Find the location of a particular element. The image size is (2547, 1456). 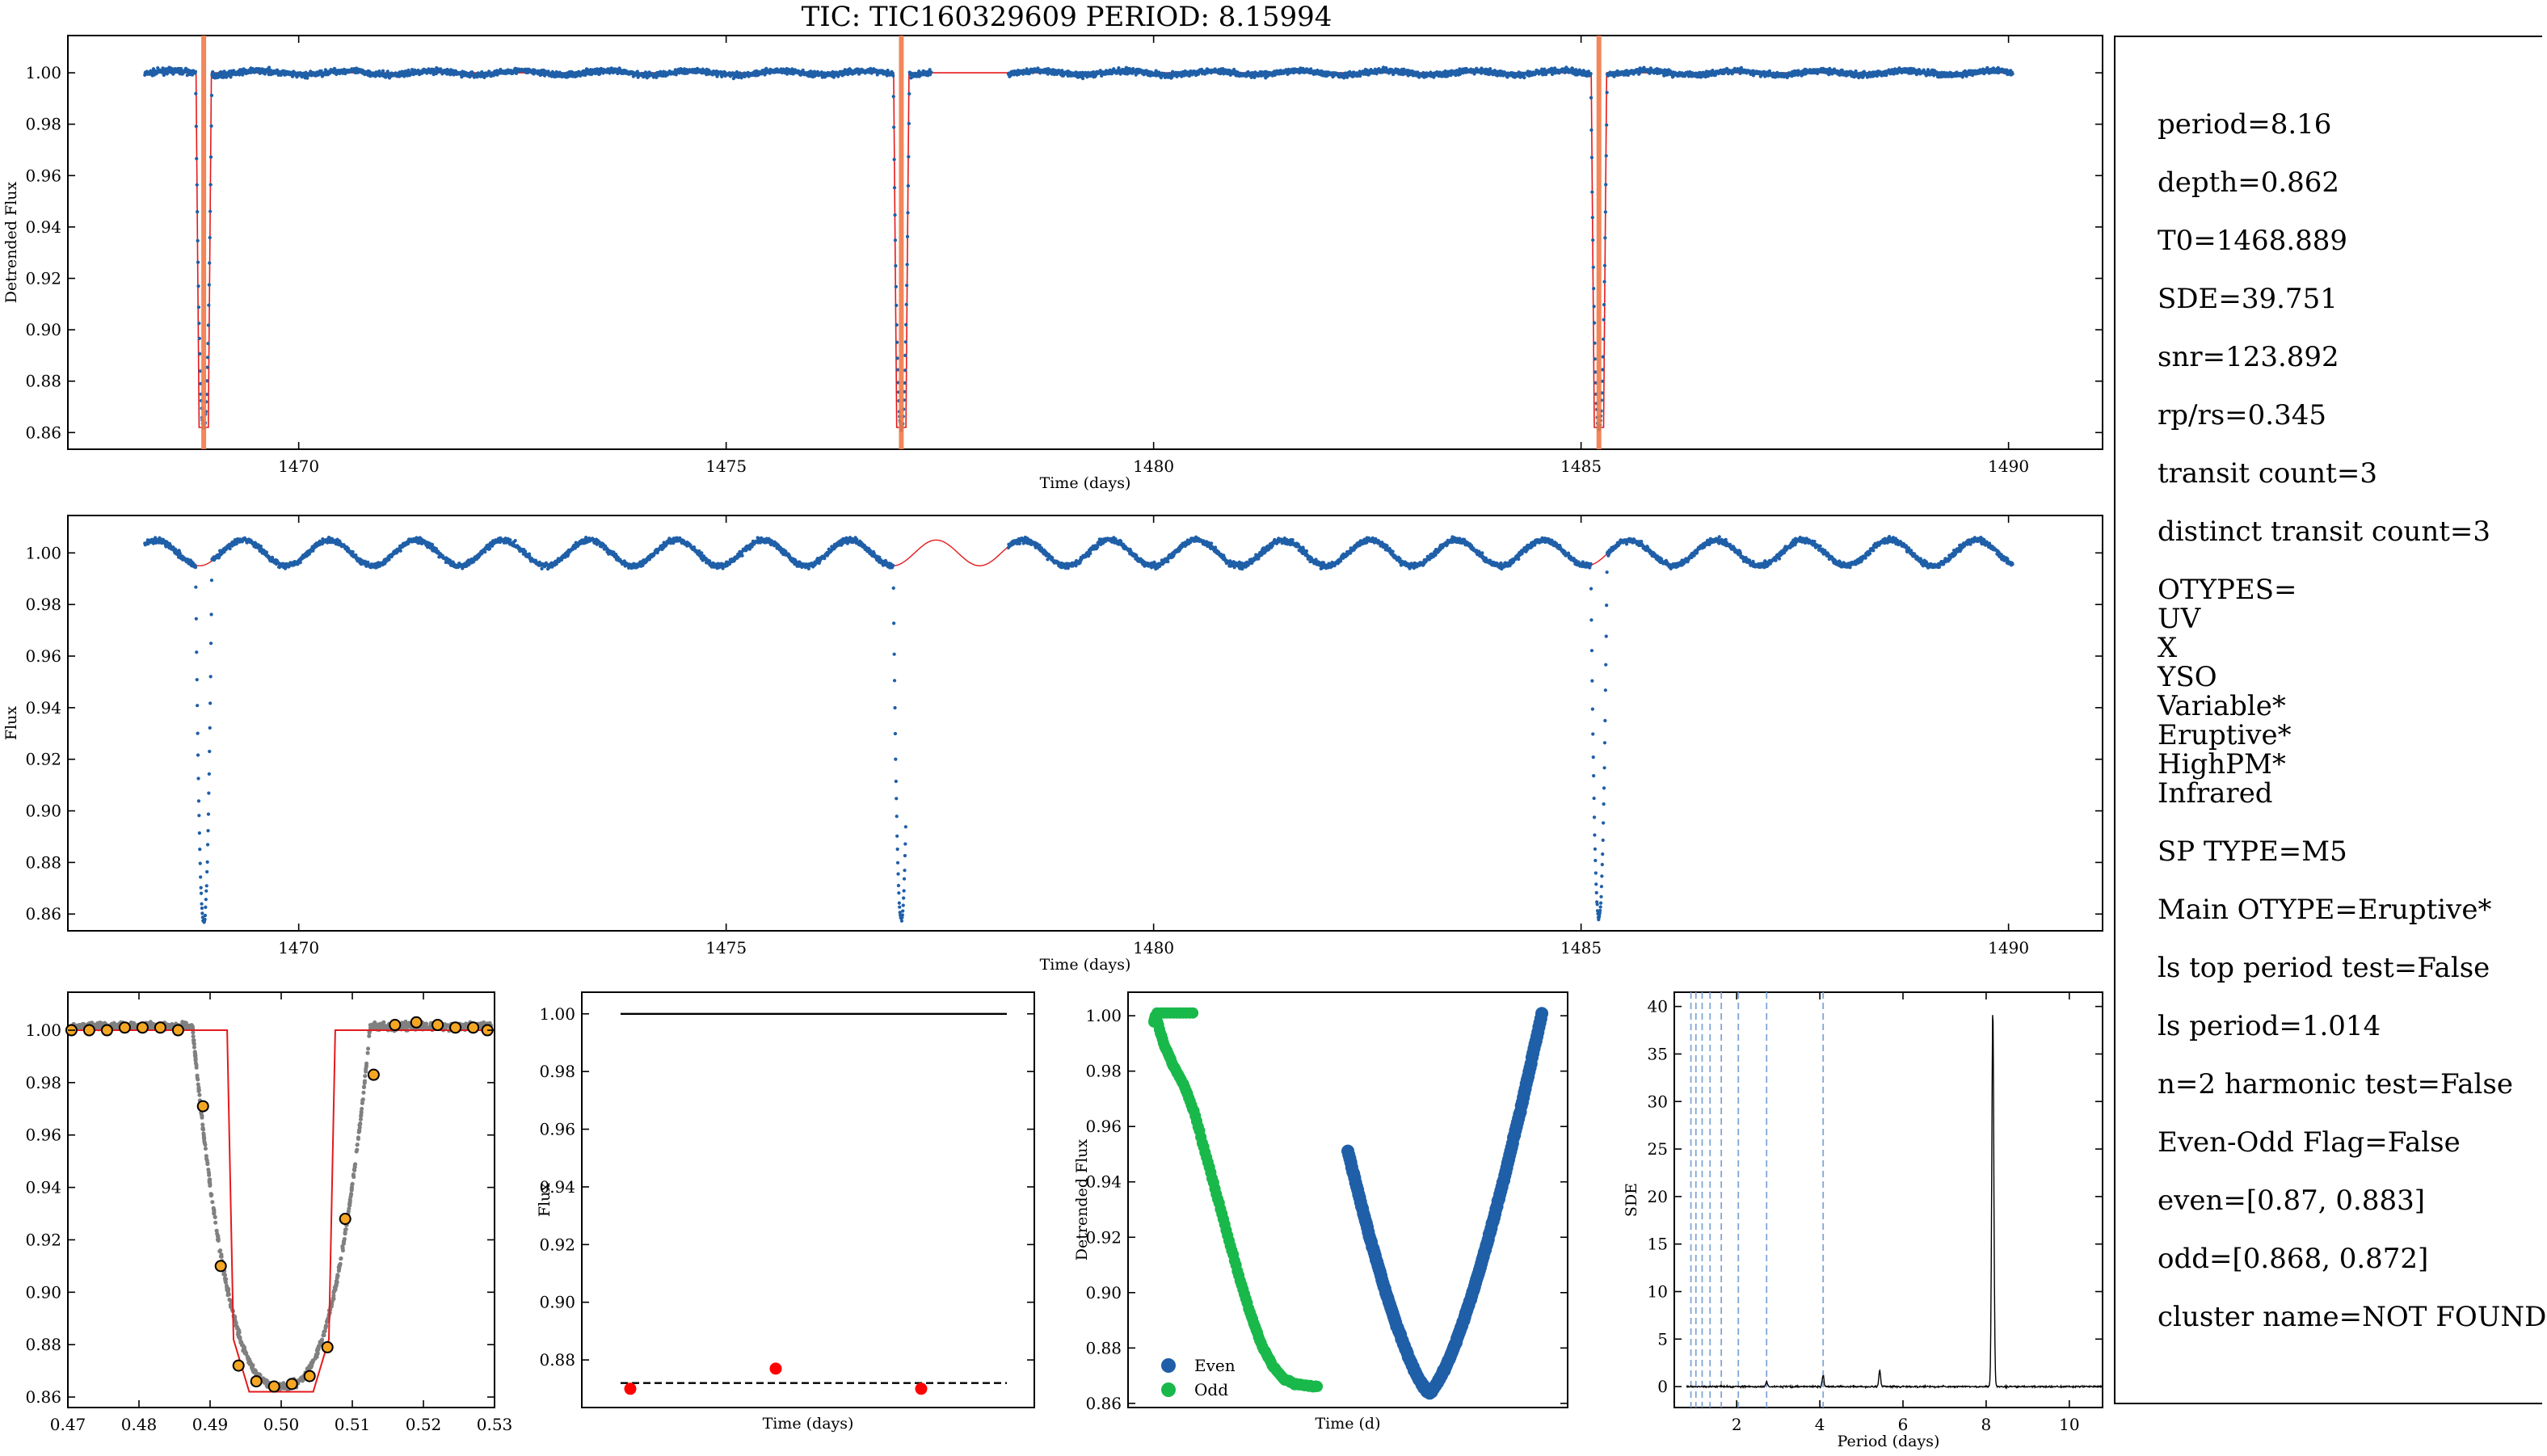

xtick-label: 8 is located at coordinates (1987, 1424).